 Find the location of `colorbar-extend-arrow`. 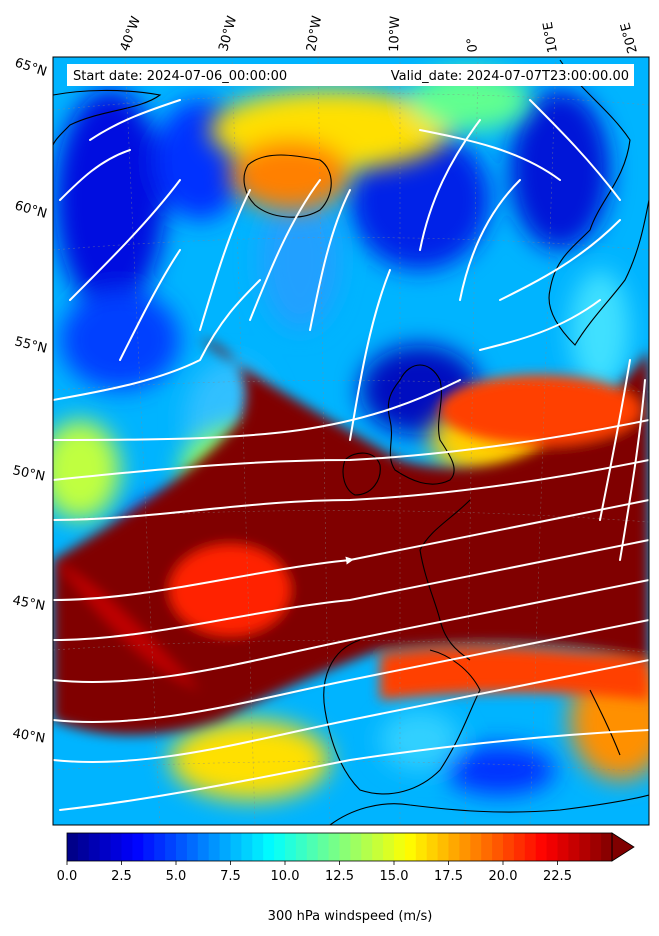

colorbar-extend-arrow is located at coordinates (623, 847).